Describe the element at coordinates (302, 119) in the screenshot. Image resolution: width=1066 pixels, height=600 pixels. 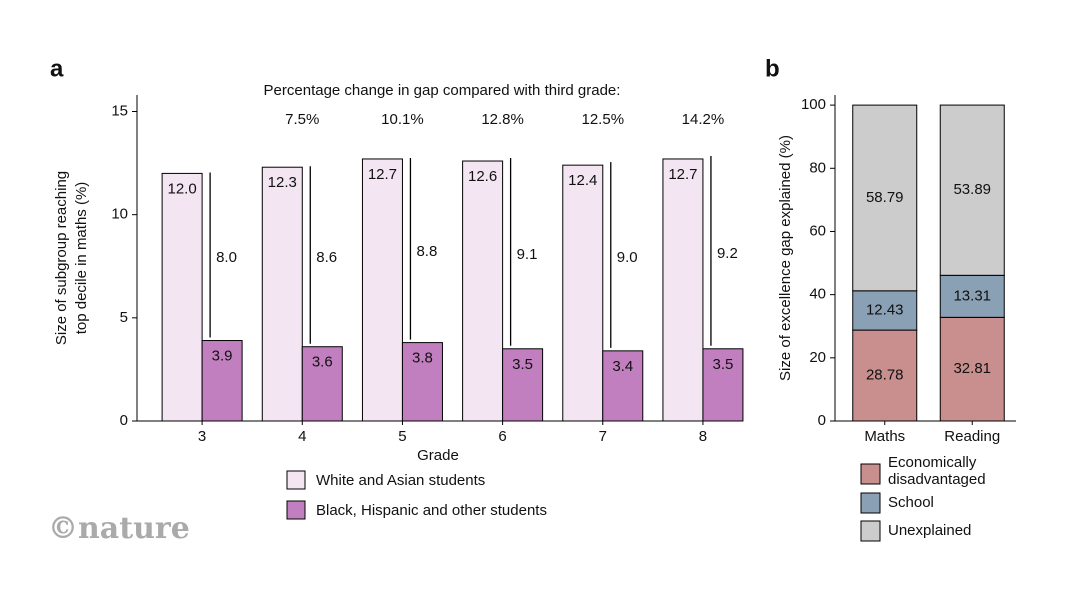
I see `gap-change-label: 7.5%` at that location.